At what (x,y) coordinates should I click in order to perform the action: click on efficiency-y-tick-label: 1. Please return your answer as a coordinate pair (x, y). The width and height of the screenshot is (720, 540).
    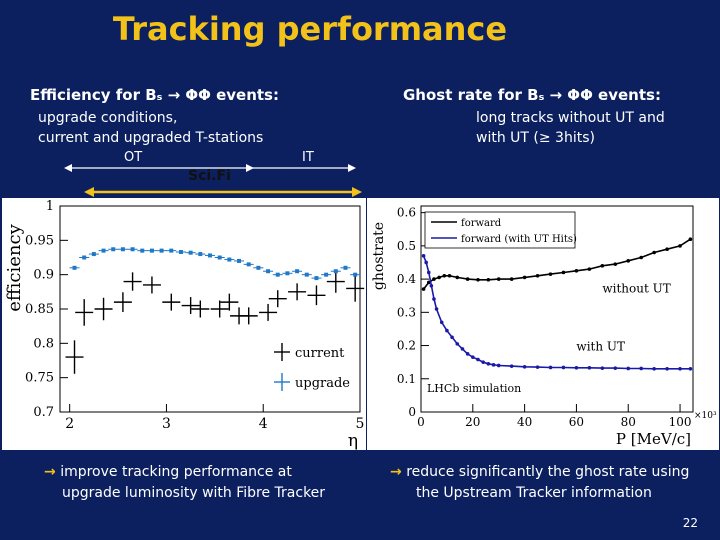
    Looking at the image, I should click on (50, 206).